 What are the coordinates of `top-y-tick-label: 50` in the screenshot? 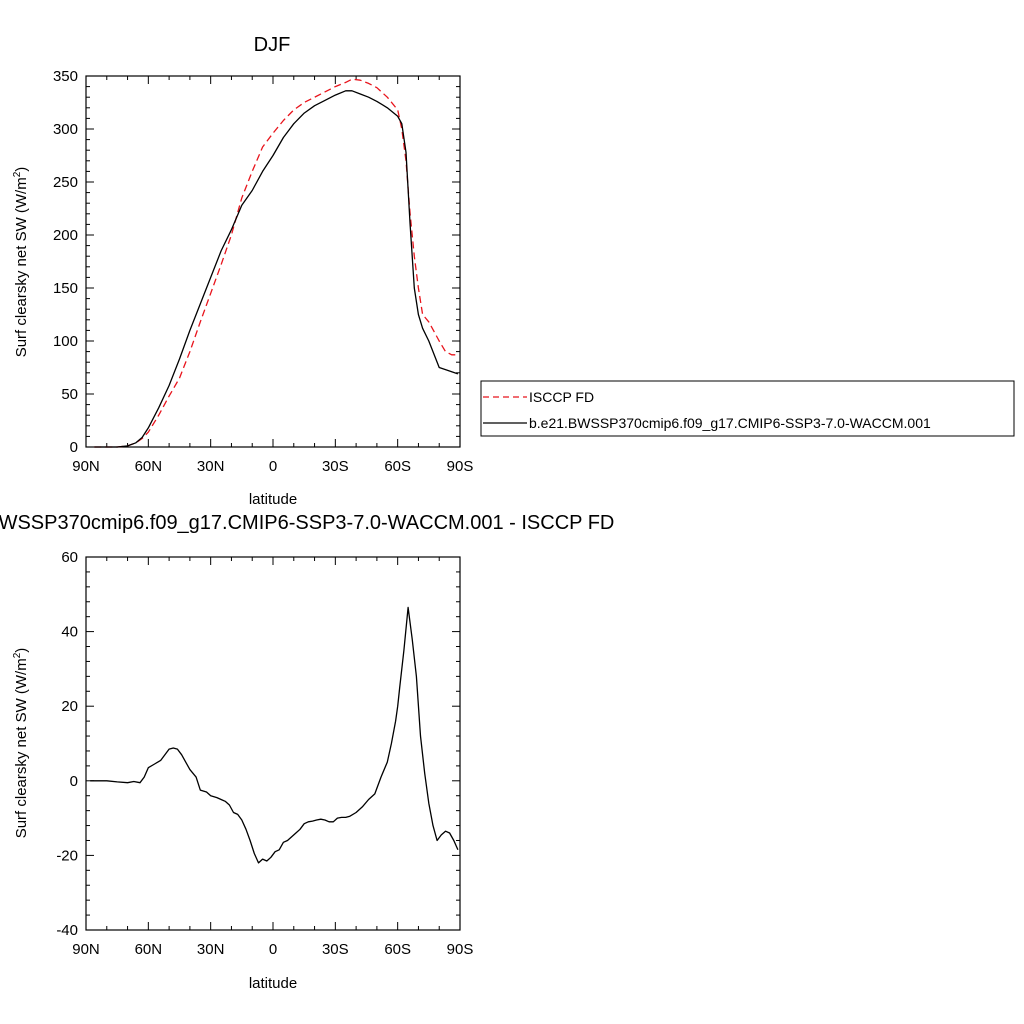 It's located at (69, 394).